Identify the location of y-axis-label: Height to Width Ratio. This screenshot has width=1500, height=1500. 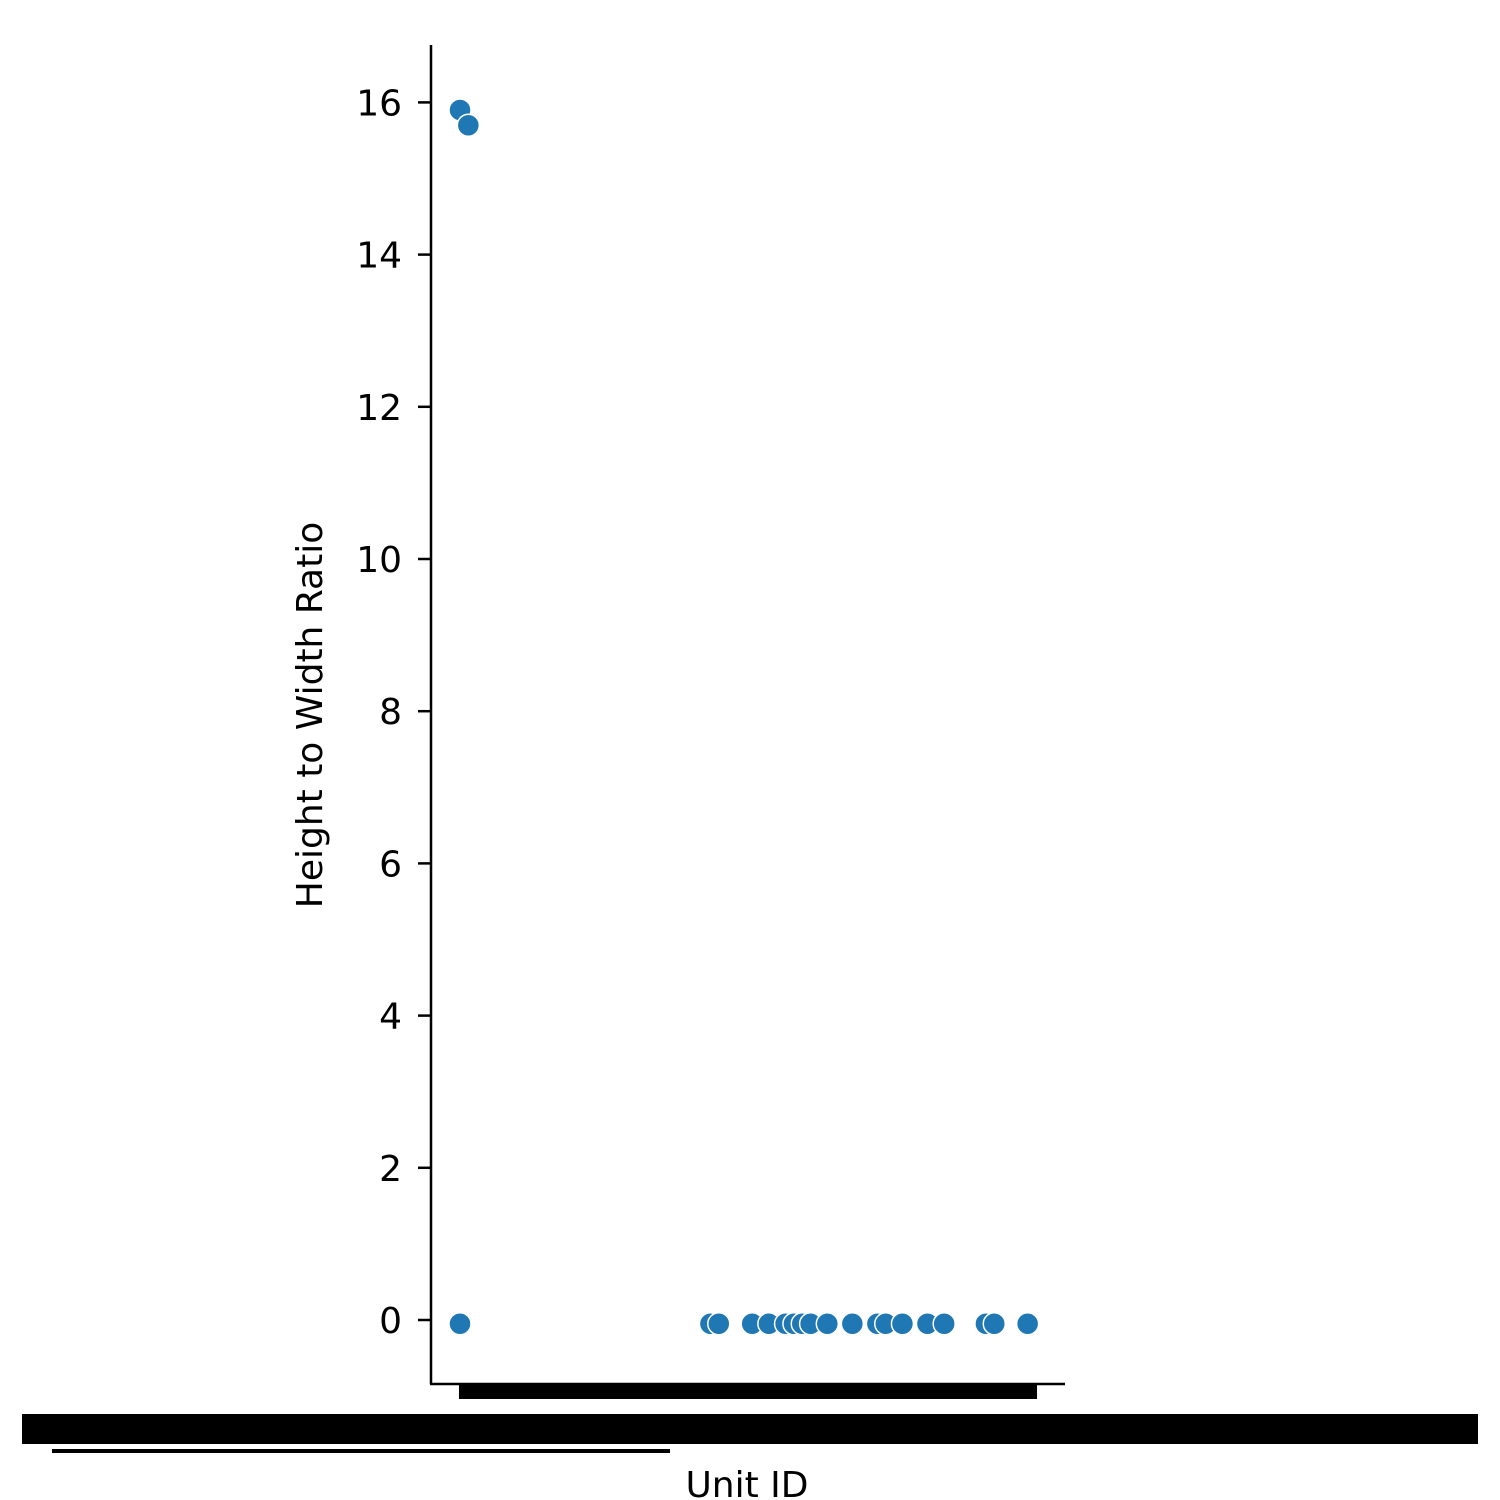
(310, 715).